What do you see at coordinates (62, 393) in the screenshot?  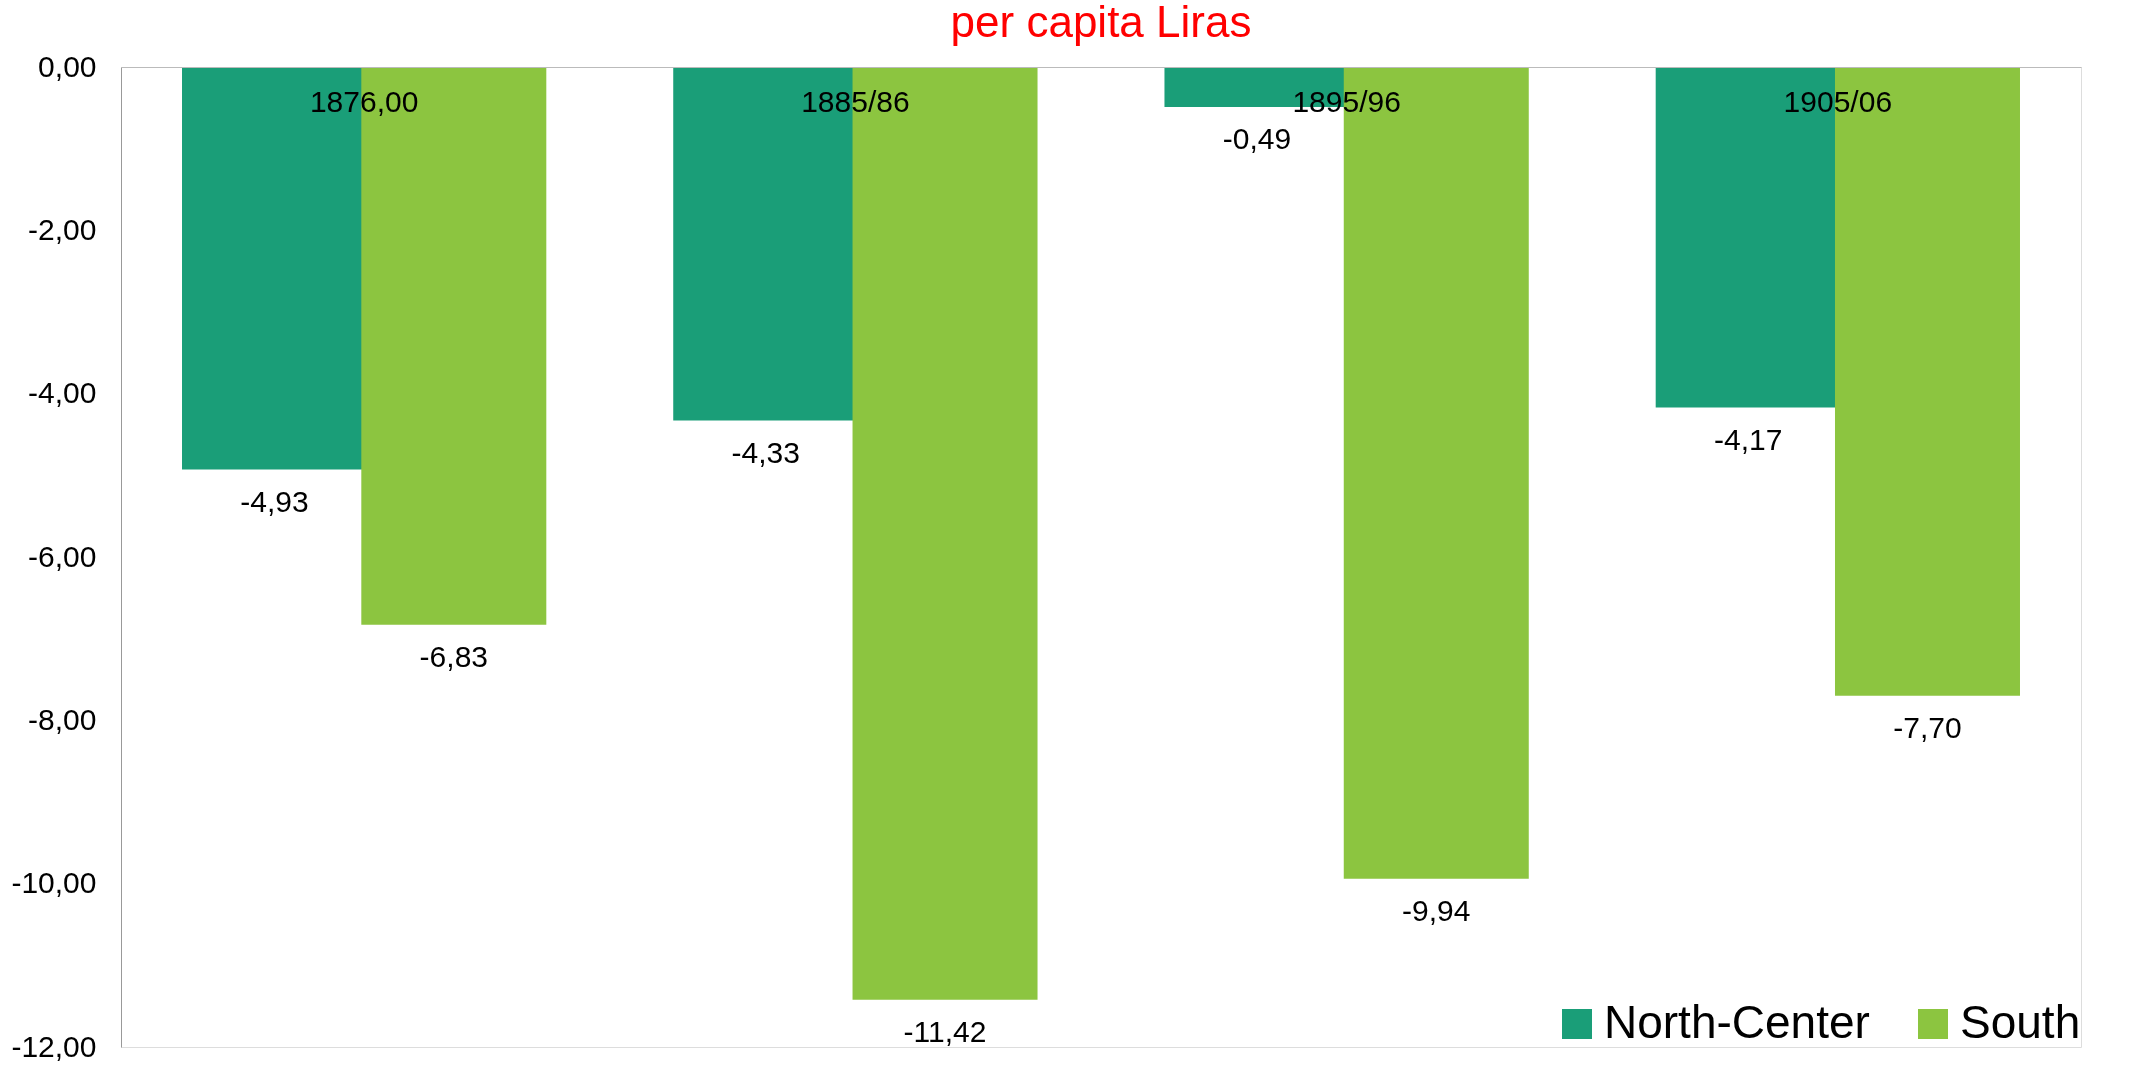 I see `y-tick-label: -4,00` at bounding box center [62, 393].